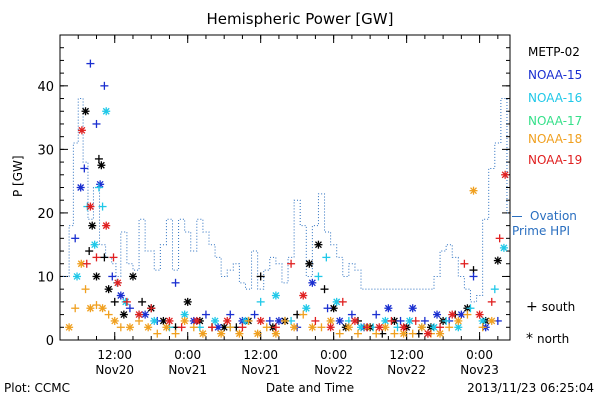 The image size is (600, 400). I want to click on plot-timestamp: 2013/11/23 06:25:04, so click(530, 388).